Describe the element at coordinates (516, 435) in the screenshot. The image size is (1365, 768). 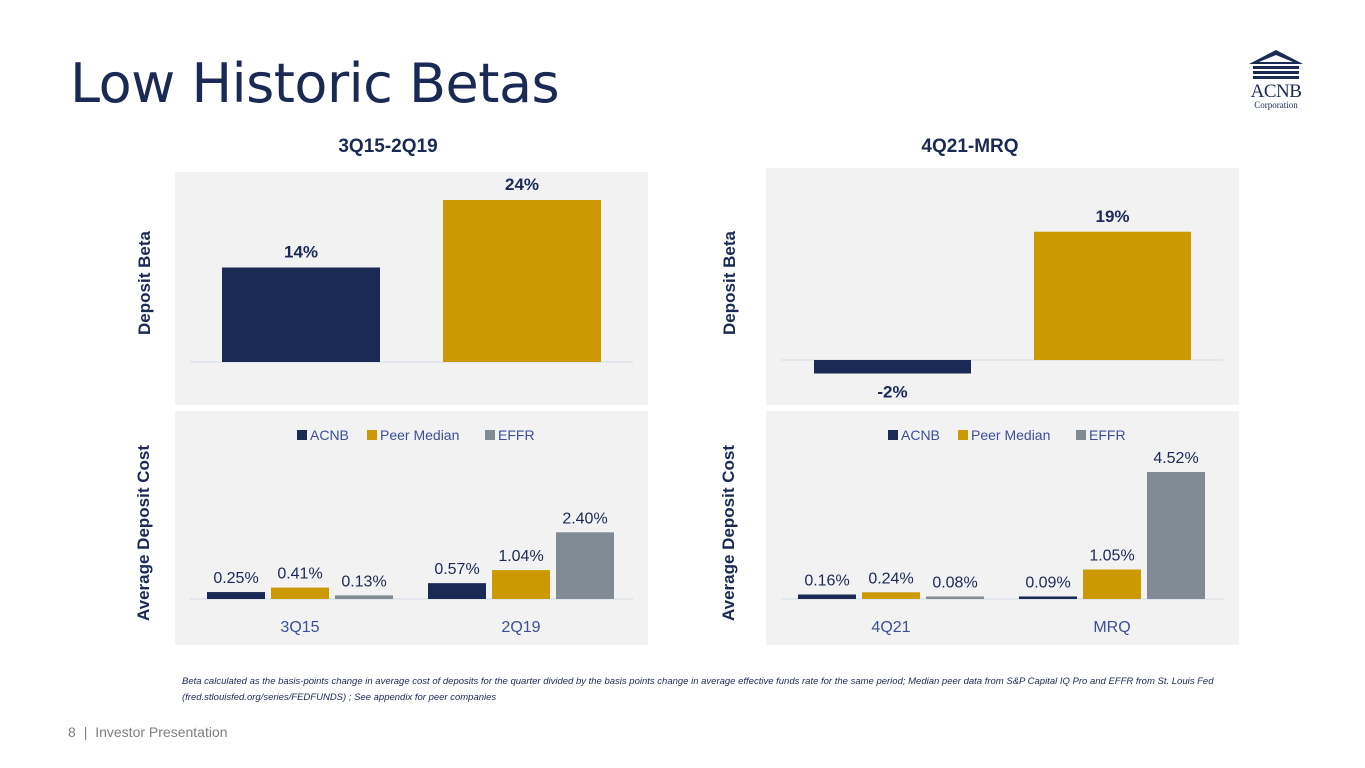
I see `cost-left-legend-label: EFFR` at that location.